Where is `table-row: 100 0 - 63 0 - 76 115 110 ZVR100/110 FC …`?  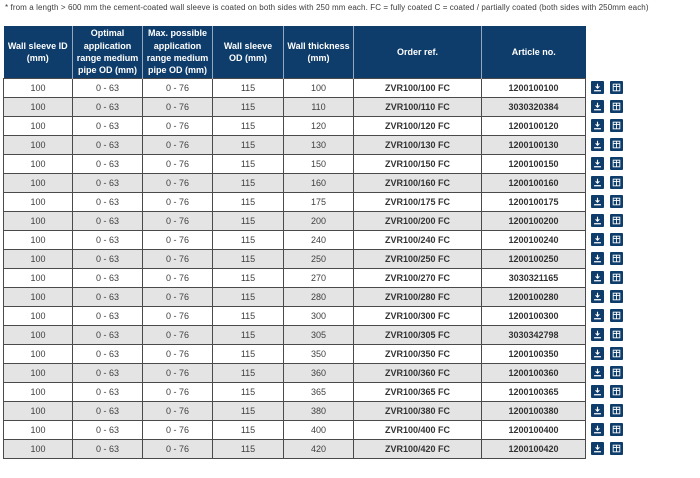 table-row: 100 0 - 63 0 - 76 115 110 ZVR100/110 FC … is located at coordinates (351, 106).